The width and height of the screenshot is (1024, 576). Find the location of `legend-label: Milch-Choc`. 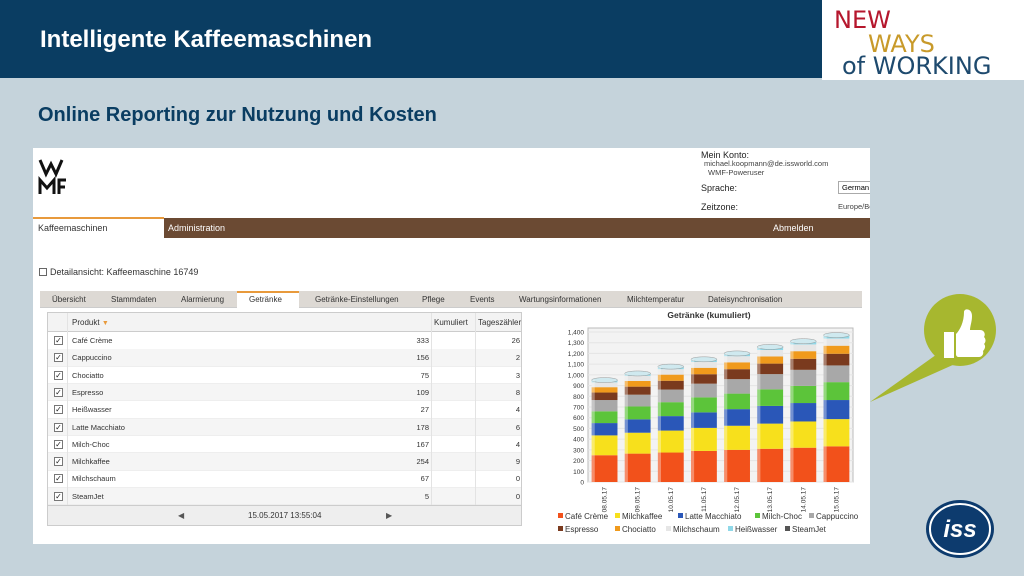

legend-label: Milch-Choc is located at coordinates (782, 516).